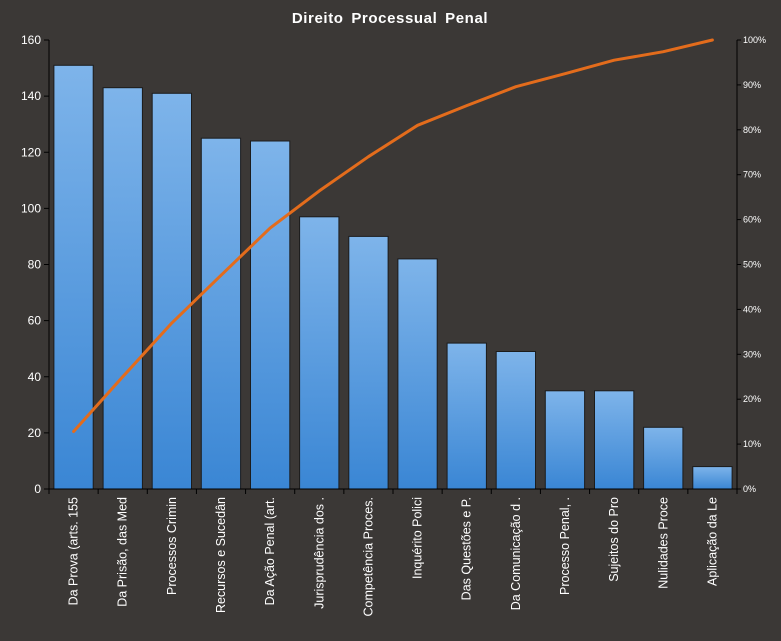  What do you see at coordinates (37, 489) in the screenshot?
I see `y-tick-label: 0` at bounding box center [37, 489].